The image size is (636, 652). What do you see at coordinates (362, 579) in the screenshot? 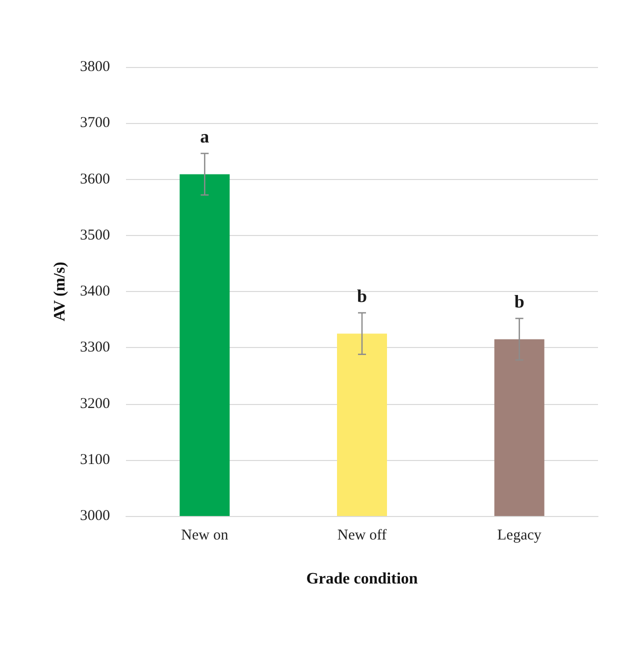
I see `x-axis-title: Grade condition` at bounding box center [362, 579].